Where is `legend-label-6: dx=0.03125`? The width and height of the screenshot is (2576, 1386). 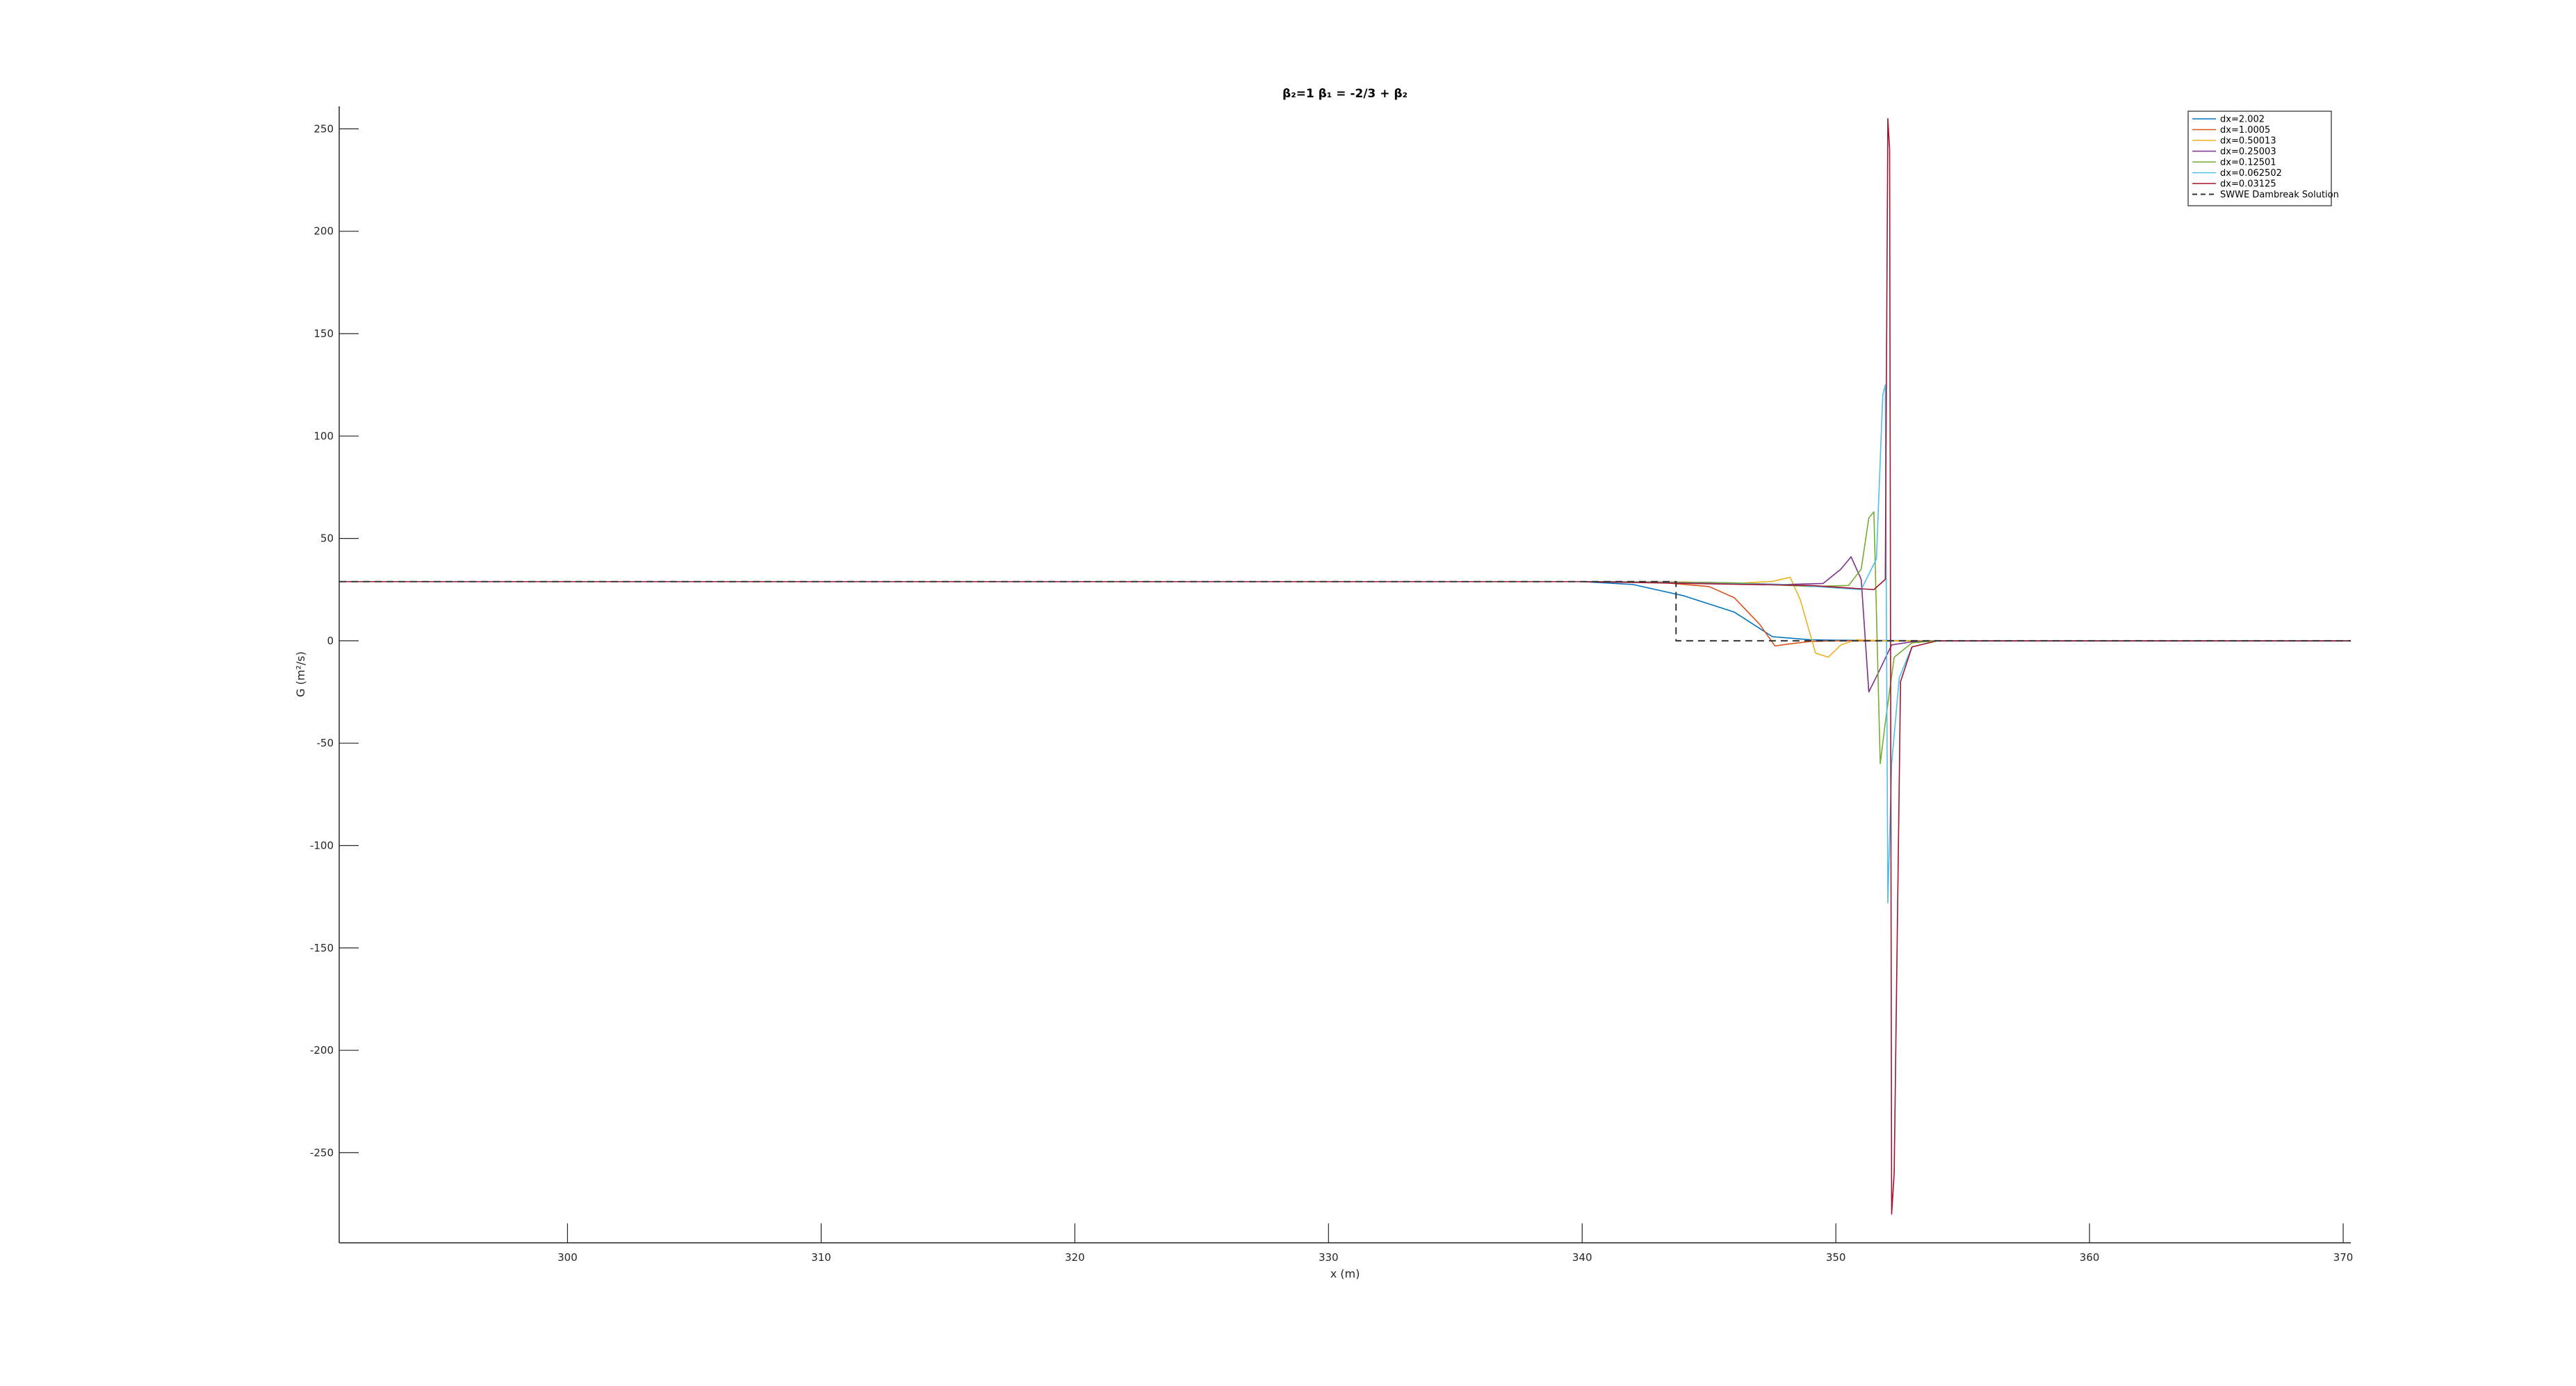 legend-label-6: dx=0.03125 is located at coordinates (2248, 184).